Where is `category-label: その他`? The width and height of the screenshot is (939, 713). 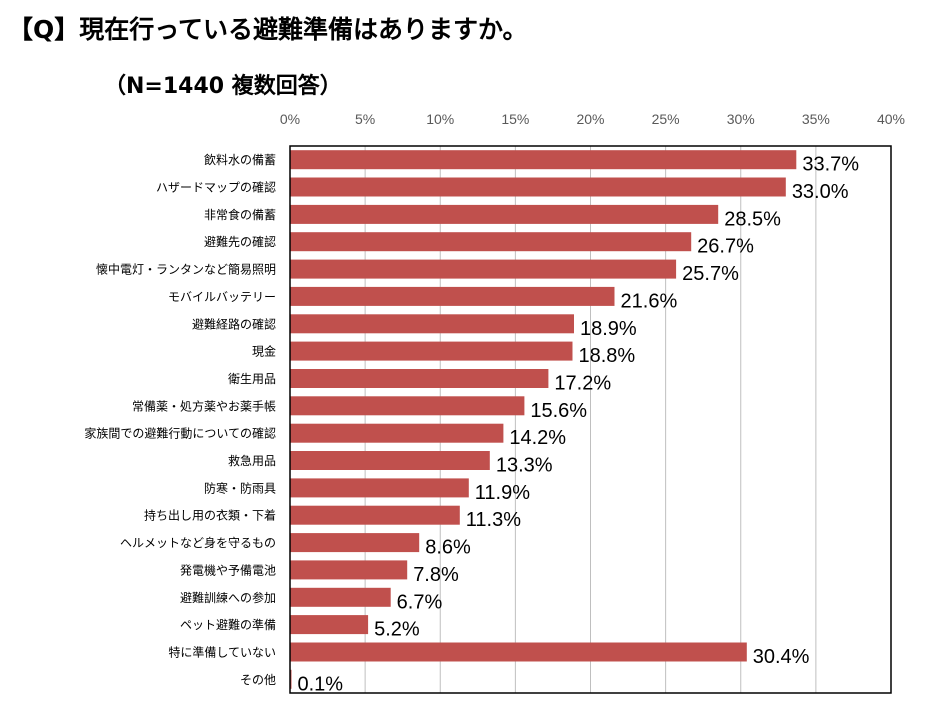 category-label: その他 is located at coordinates (258, 680).